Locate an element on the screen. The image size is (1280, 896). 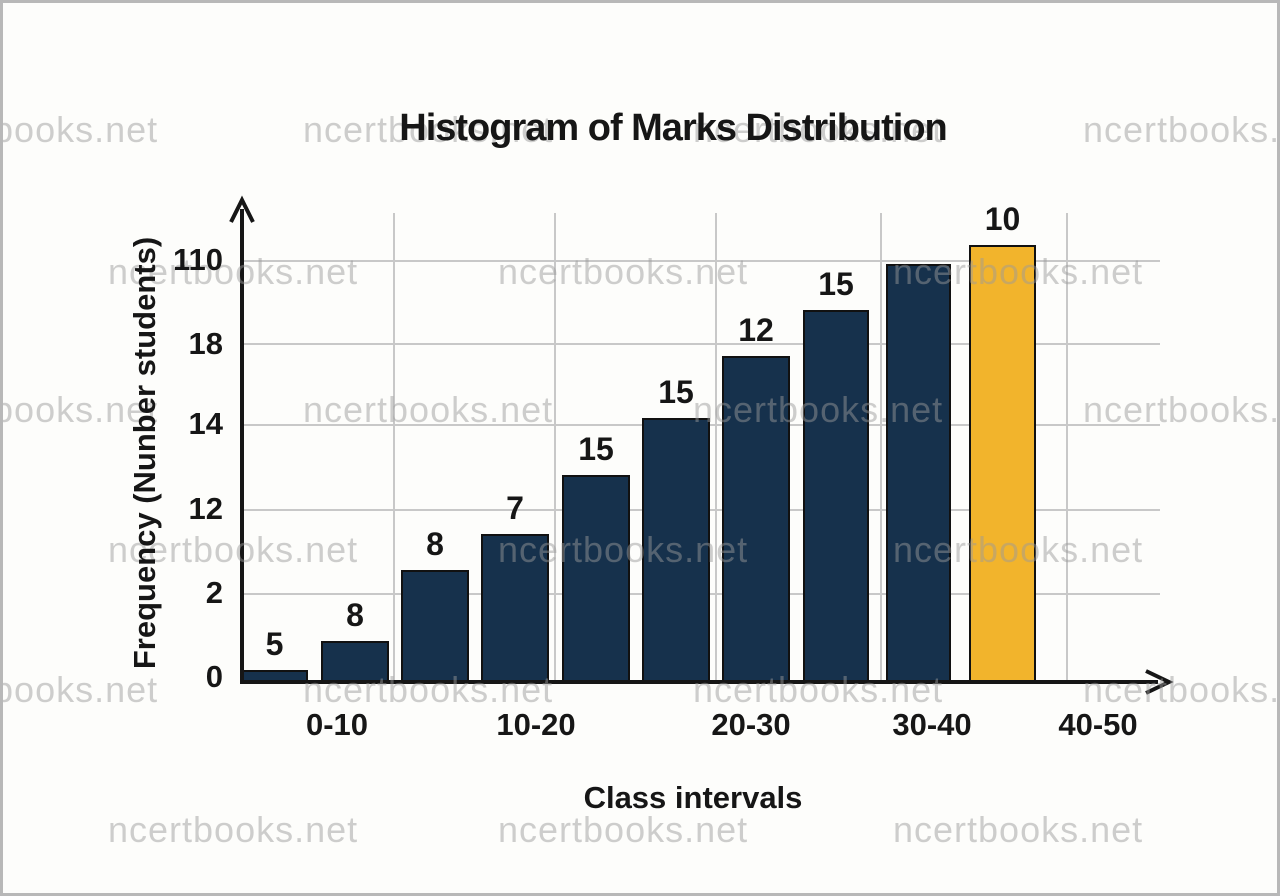
y-tick-label: 110 is located at coordinates (197, 259).